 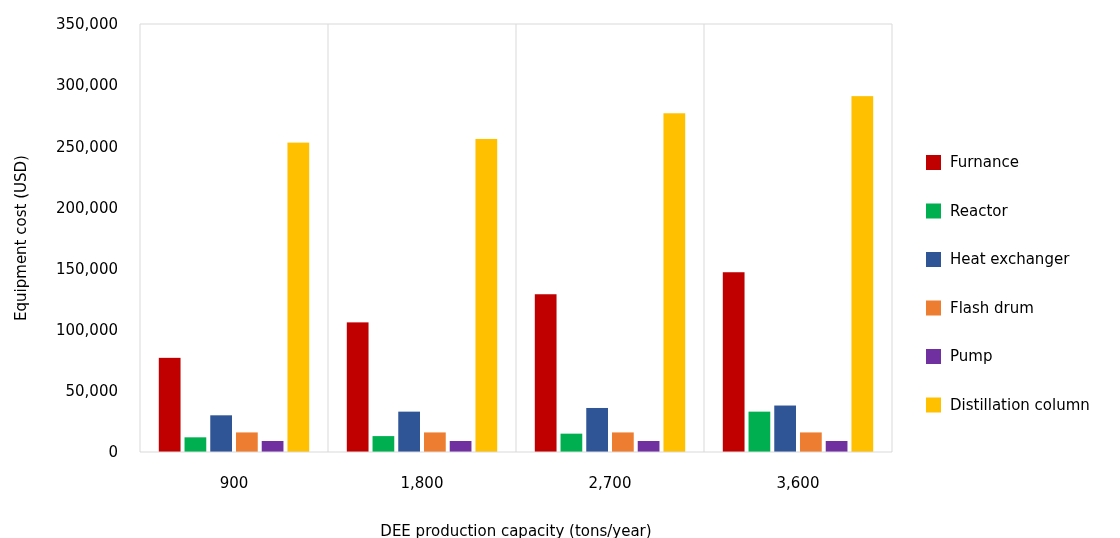 I want to click on y-tick-label: 250,000, so click(x=86, y=146).